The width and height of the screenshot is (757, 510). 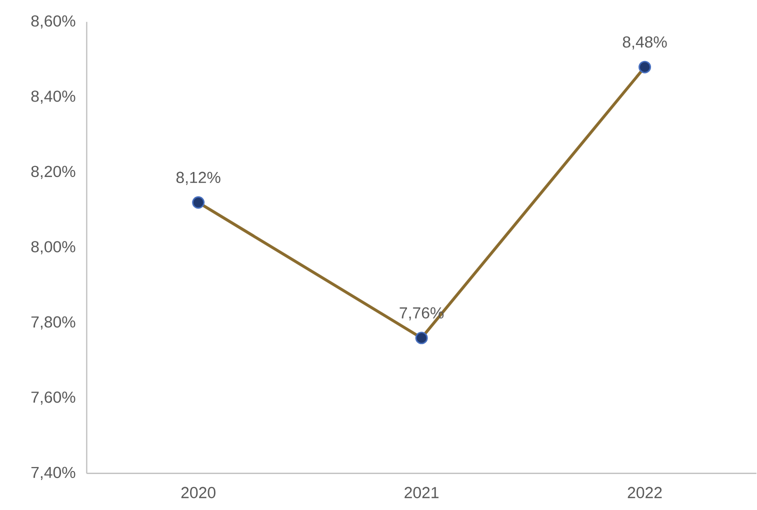 What do you see at coordinates (53, 398) in the screenshot?
I see `y-tick-label: 7,60%` at bounding box center [53, 398].